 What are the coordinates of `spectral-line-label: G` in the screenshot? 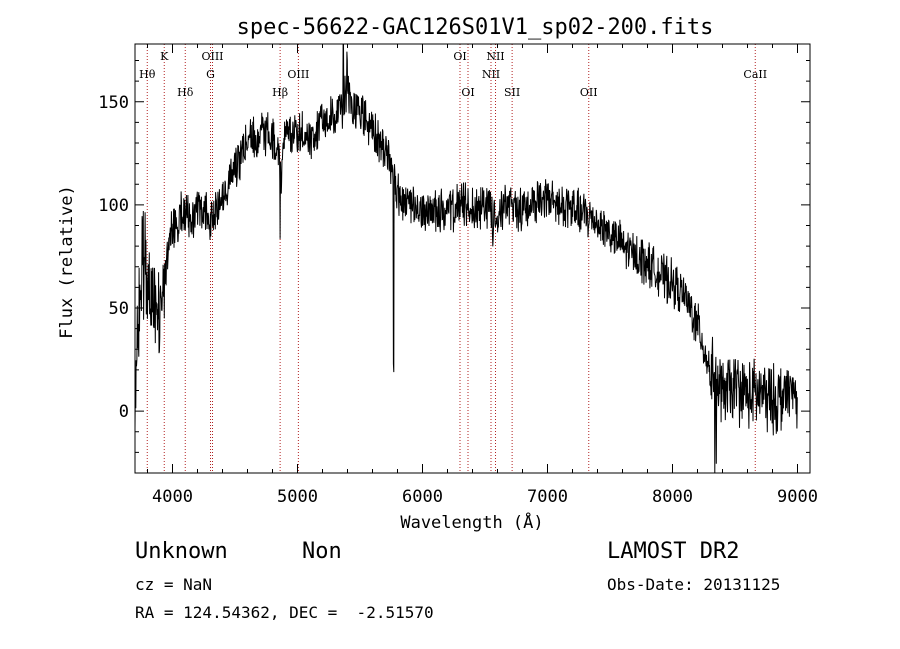 It's located at (210, 74).